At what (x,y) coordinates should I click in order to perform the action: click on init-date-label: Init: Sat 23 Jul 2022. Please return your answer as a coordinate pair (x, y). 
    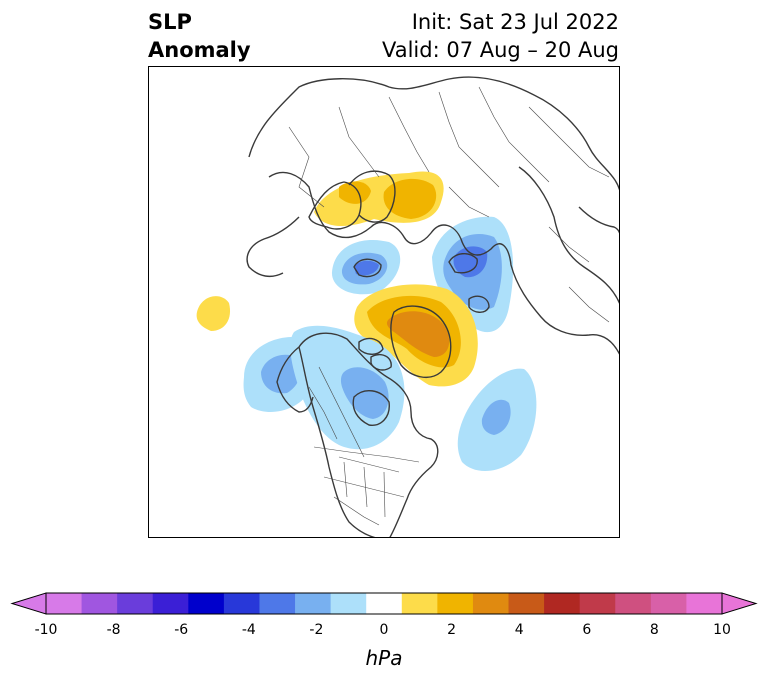
    Looking at the image, I should click on (515, 22).